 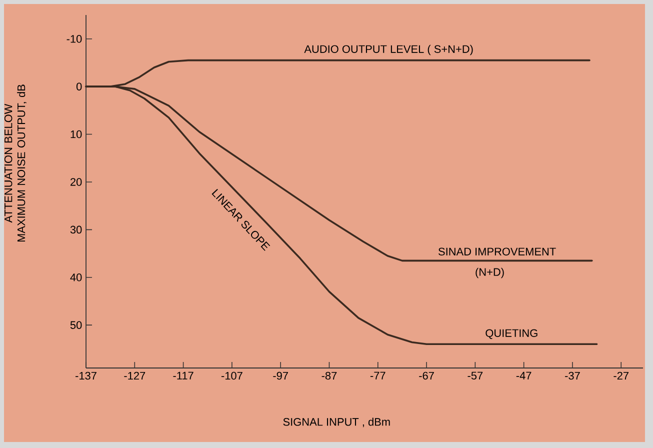 I want to click on x-tick-label: -127, so click(x=135, y=376).